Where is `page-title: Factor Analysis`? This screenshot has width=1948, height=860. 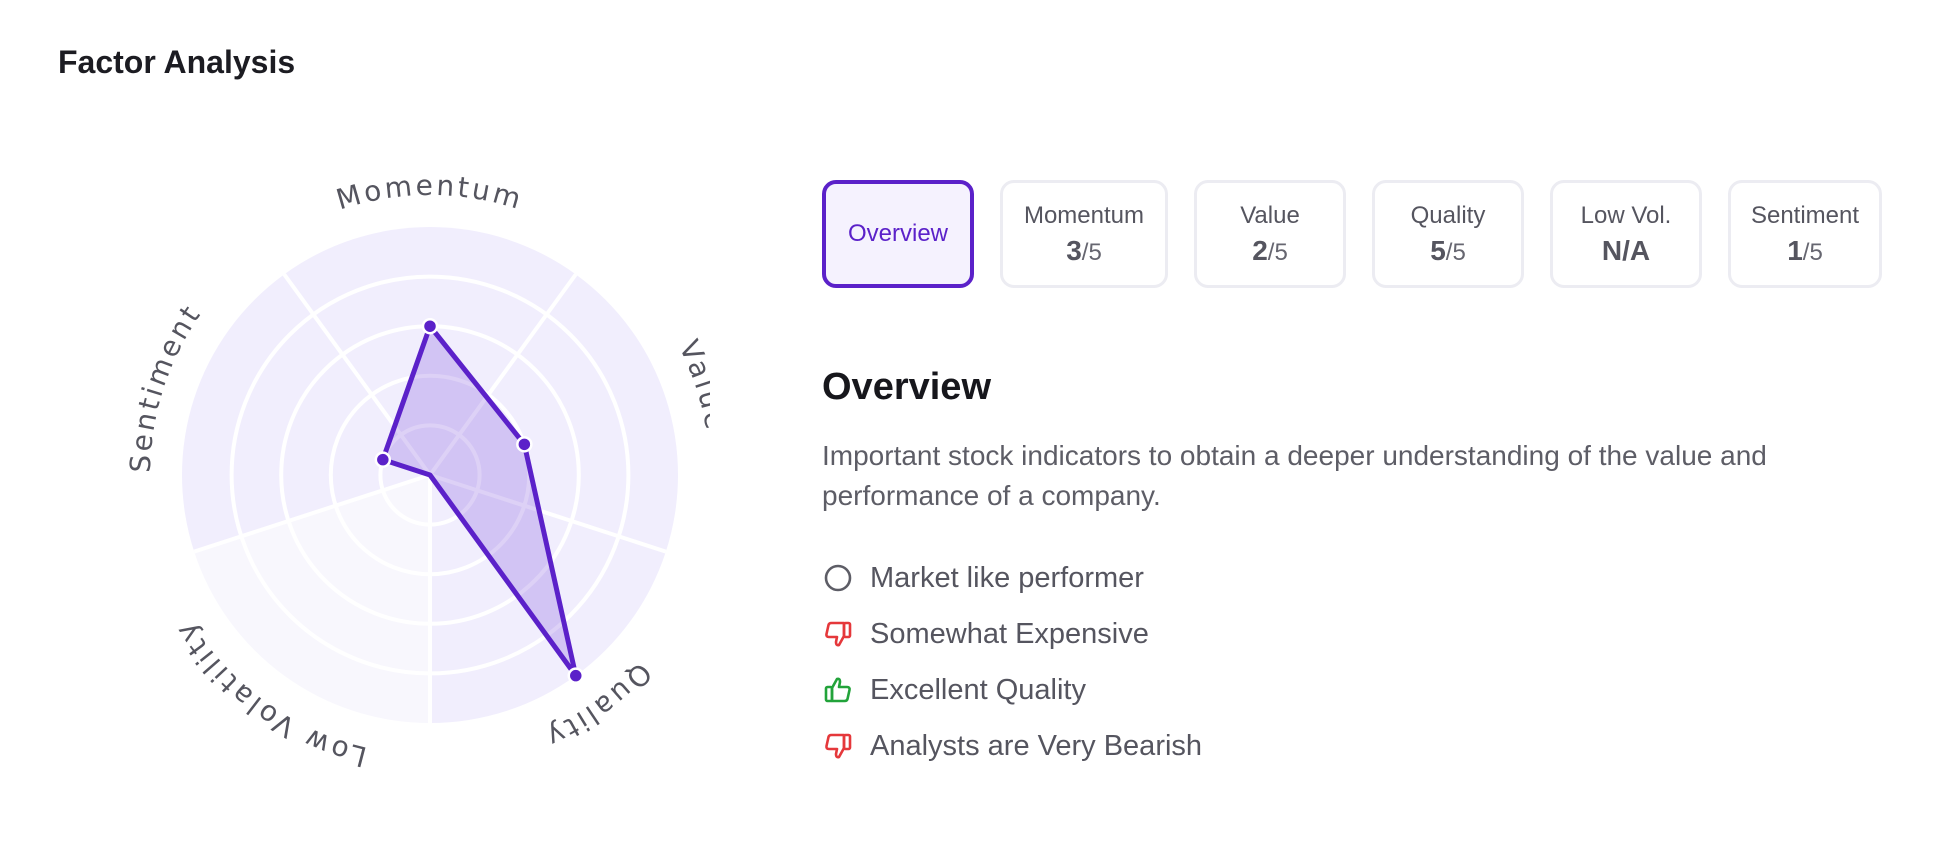
page-title: Factor Analysis is located at coordinates (177, 62).